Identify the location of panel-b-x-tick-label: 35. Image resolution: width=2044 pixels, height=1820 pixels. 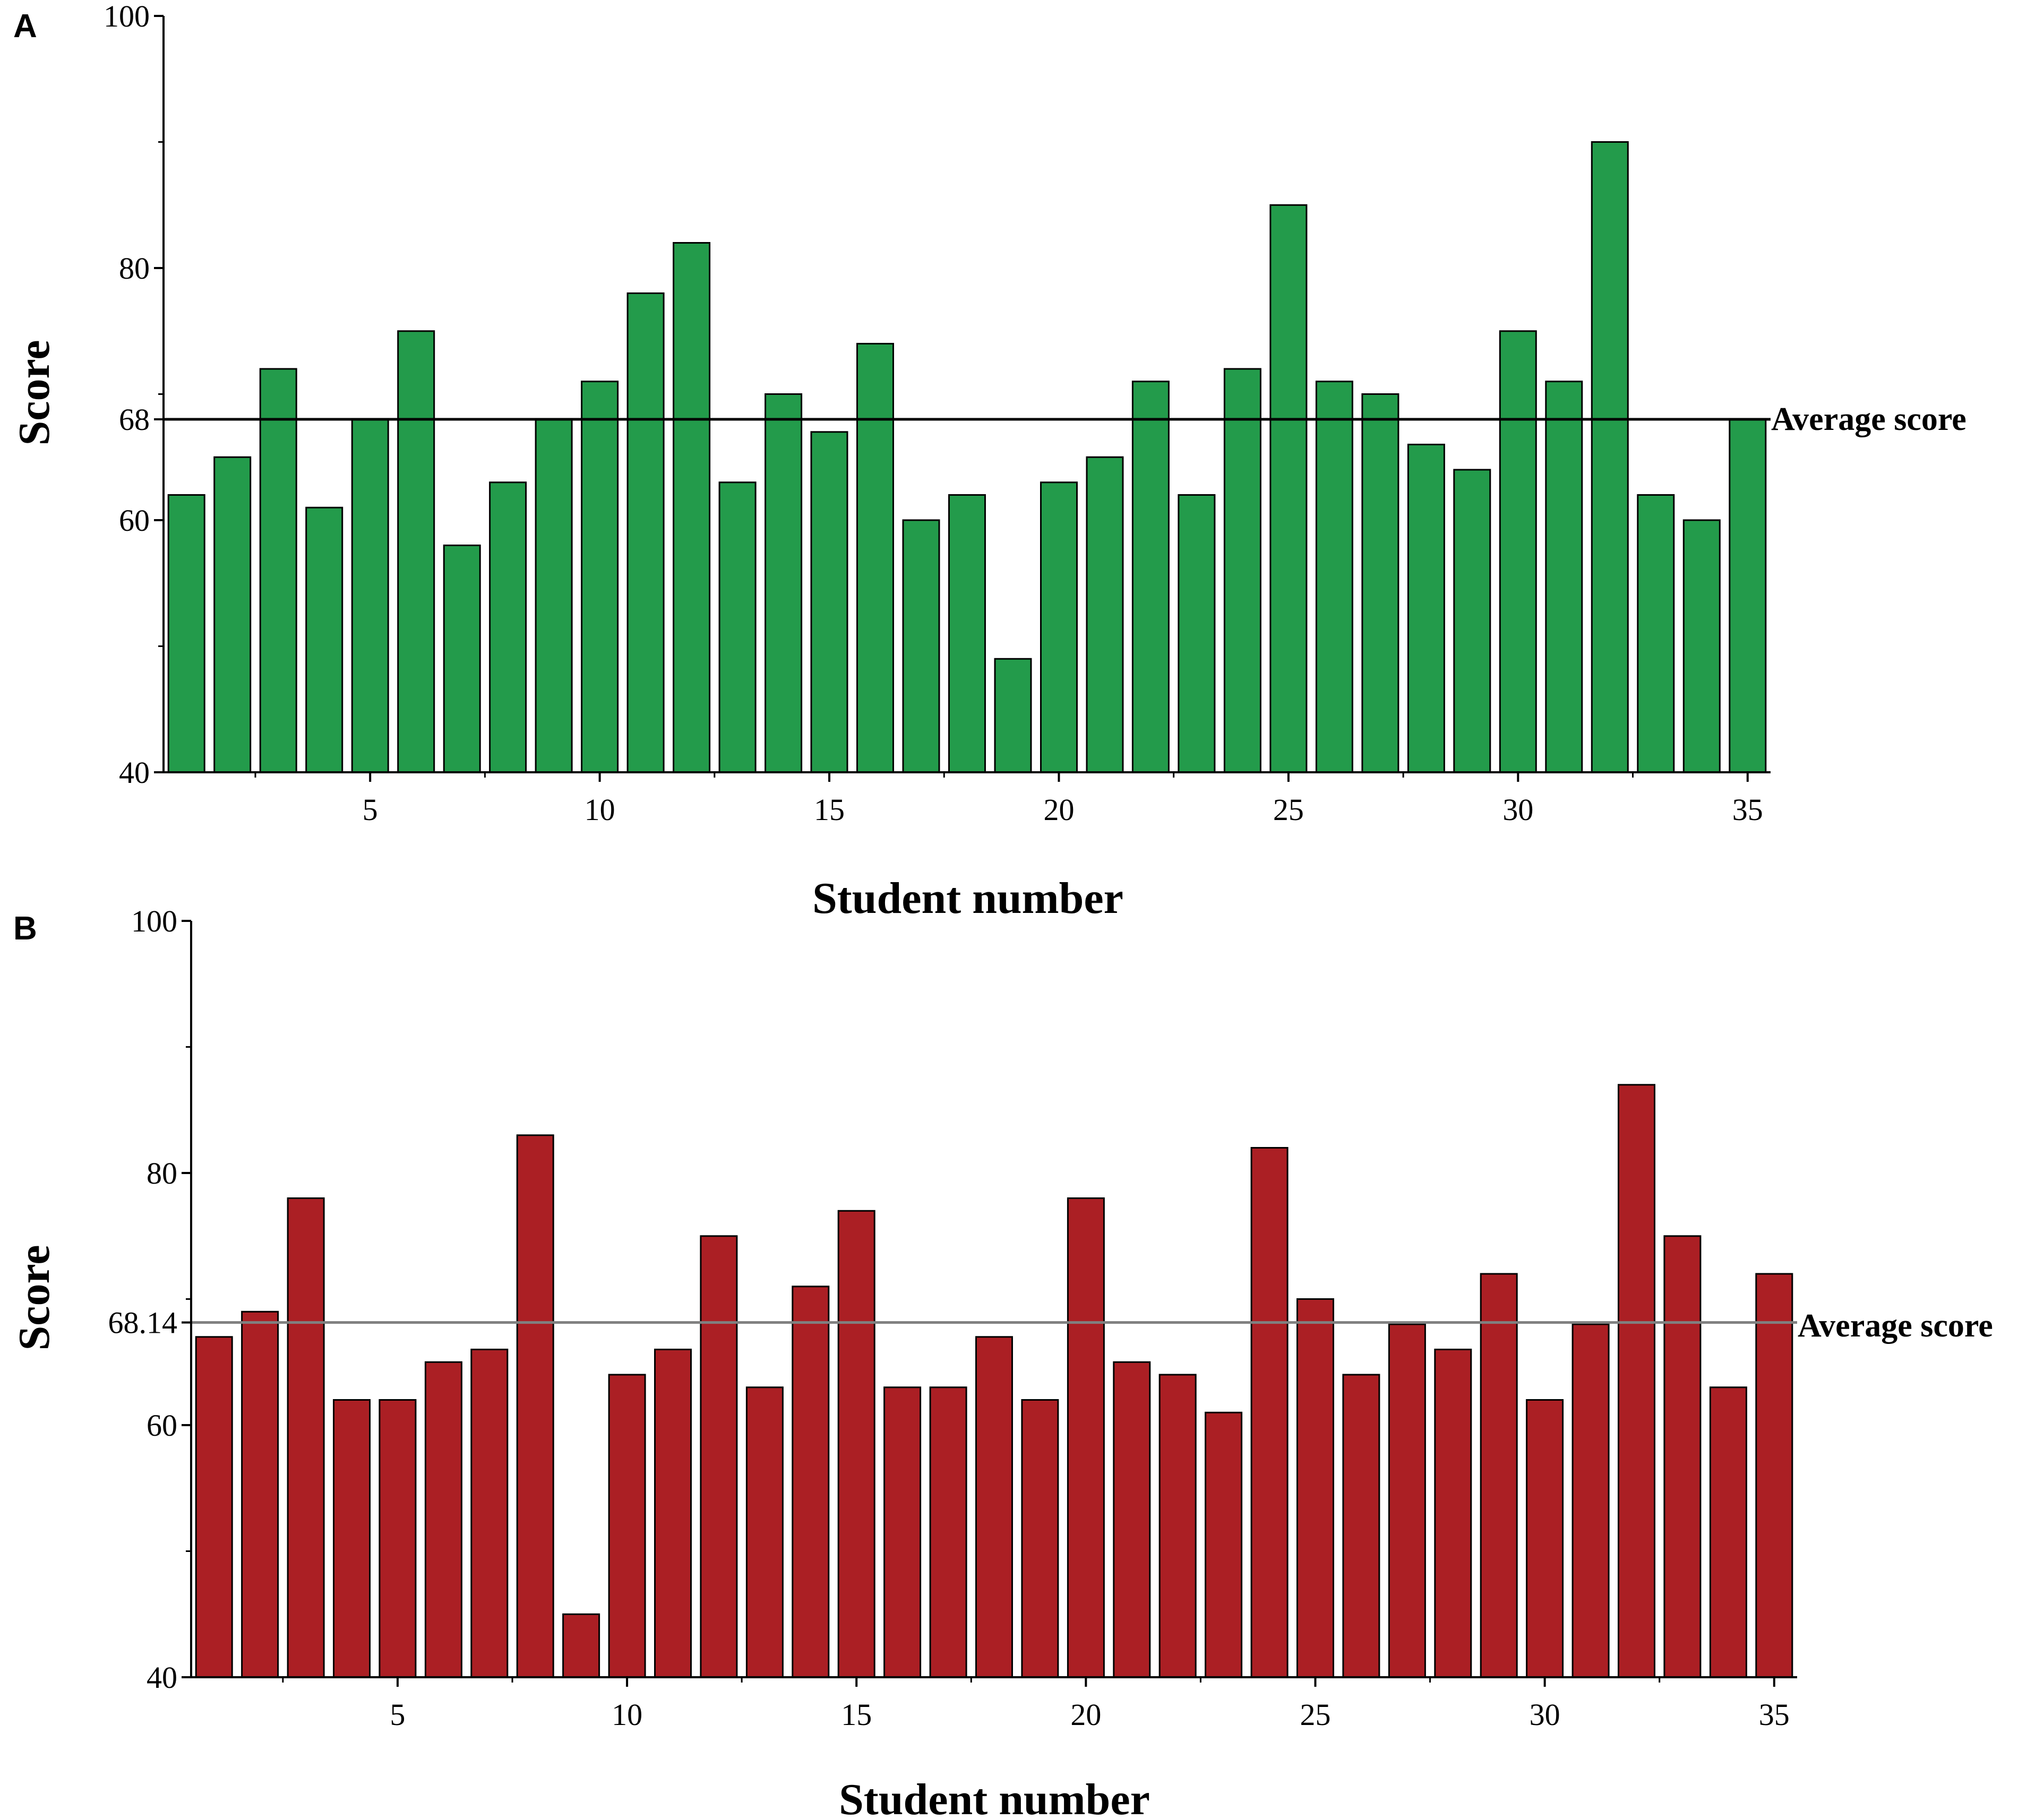
(1774, 1714).